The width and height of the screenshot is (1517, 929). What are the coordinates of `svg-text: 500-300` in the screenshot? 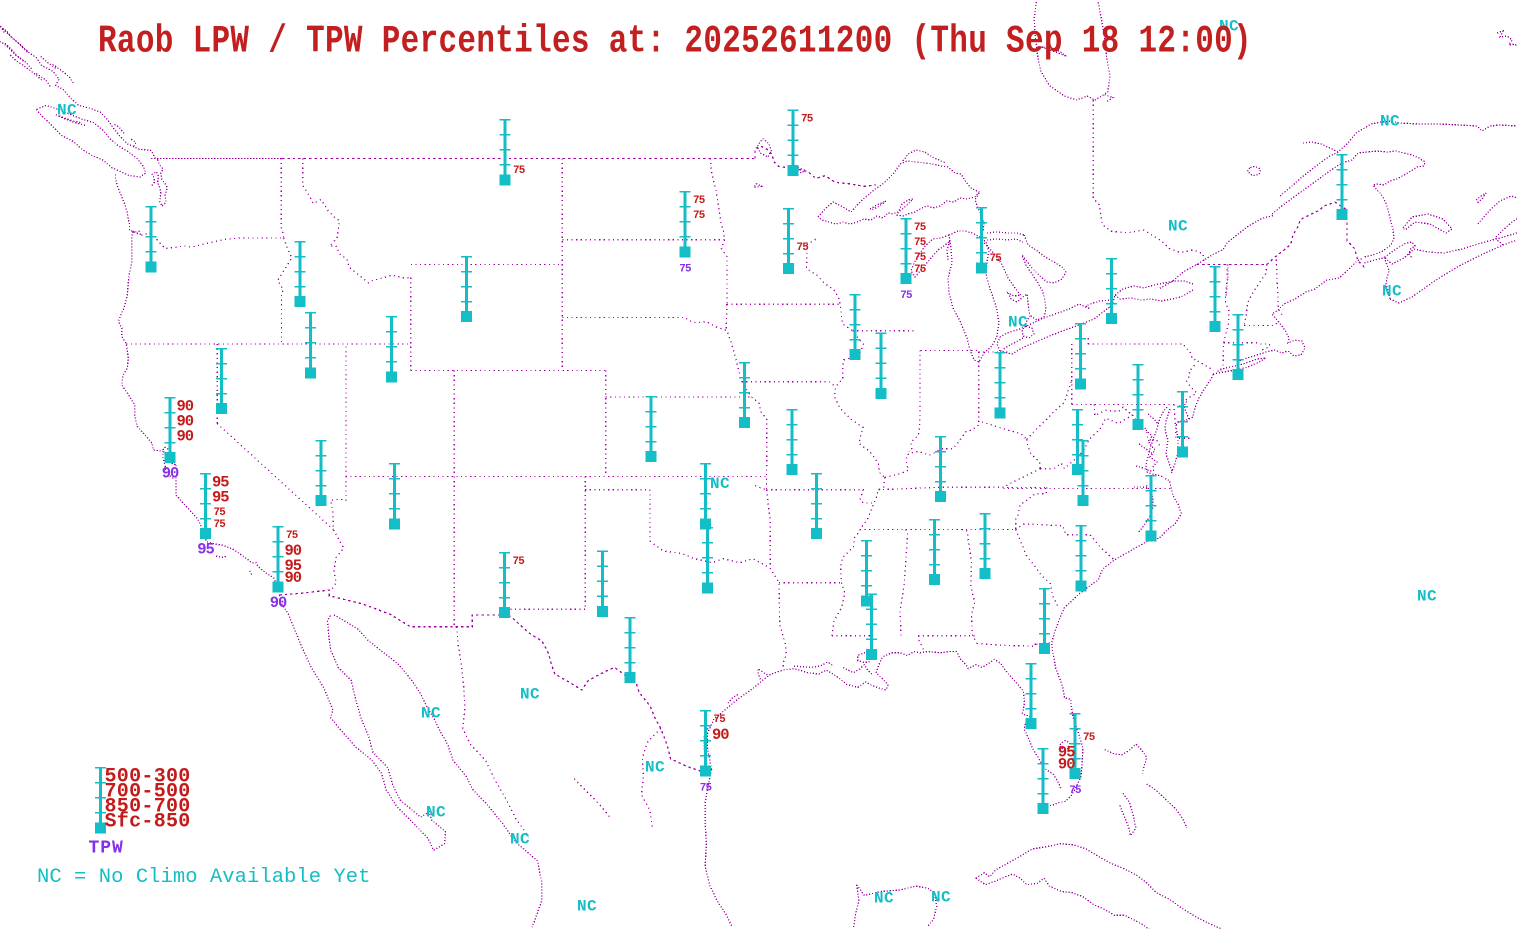 It's located at (148, 776).